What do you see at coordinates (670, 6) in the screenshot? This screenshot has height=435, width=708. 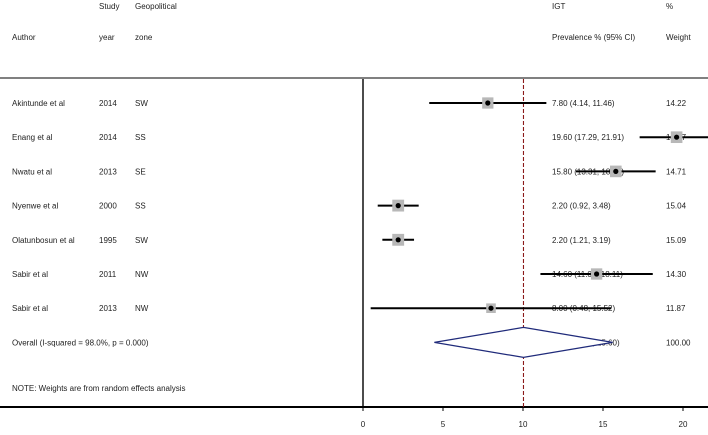 I see `header-weight-line1: %` at bounding box center [670, 6].